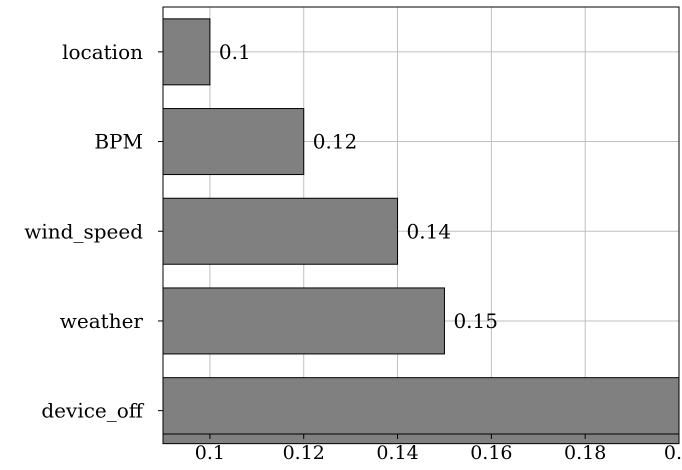 This screenshot has height=470, width=682. Describe the element at coordinates (235, 52) in the screenshot. I see `value-label-location: 0.1` at that location.